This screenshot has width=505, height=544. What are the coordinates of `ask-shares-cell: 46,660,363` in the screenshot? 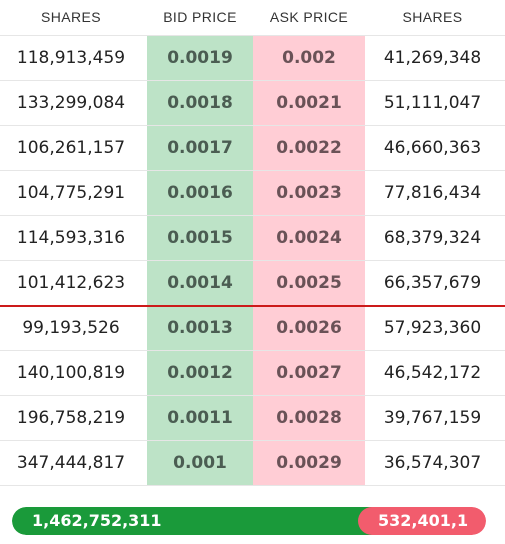 It's located at (432, 148).